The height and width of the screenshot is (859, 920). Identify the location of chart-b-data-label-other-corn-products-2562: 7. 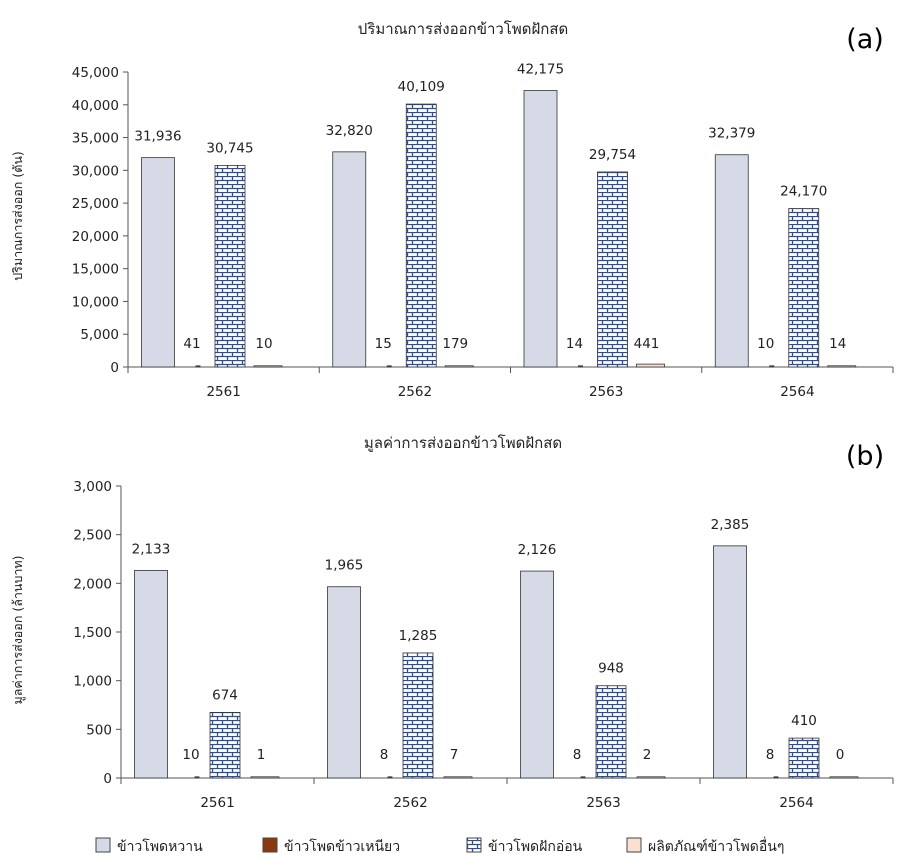
(454, 755).